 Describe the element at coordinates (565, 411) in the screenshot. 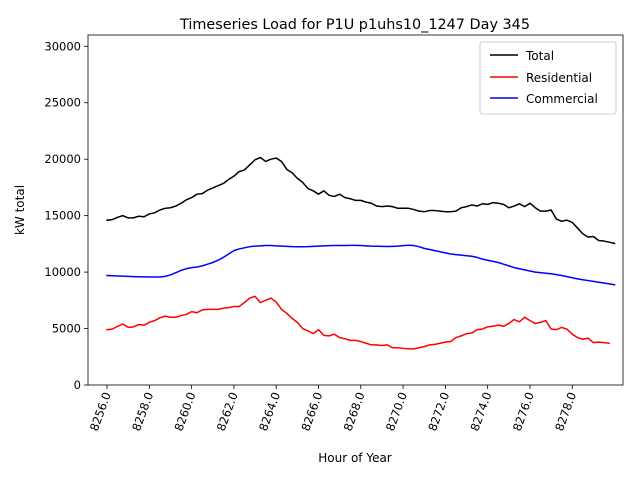

I see `x-tick-label: 8278.0` at that location.